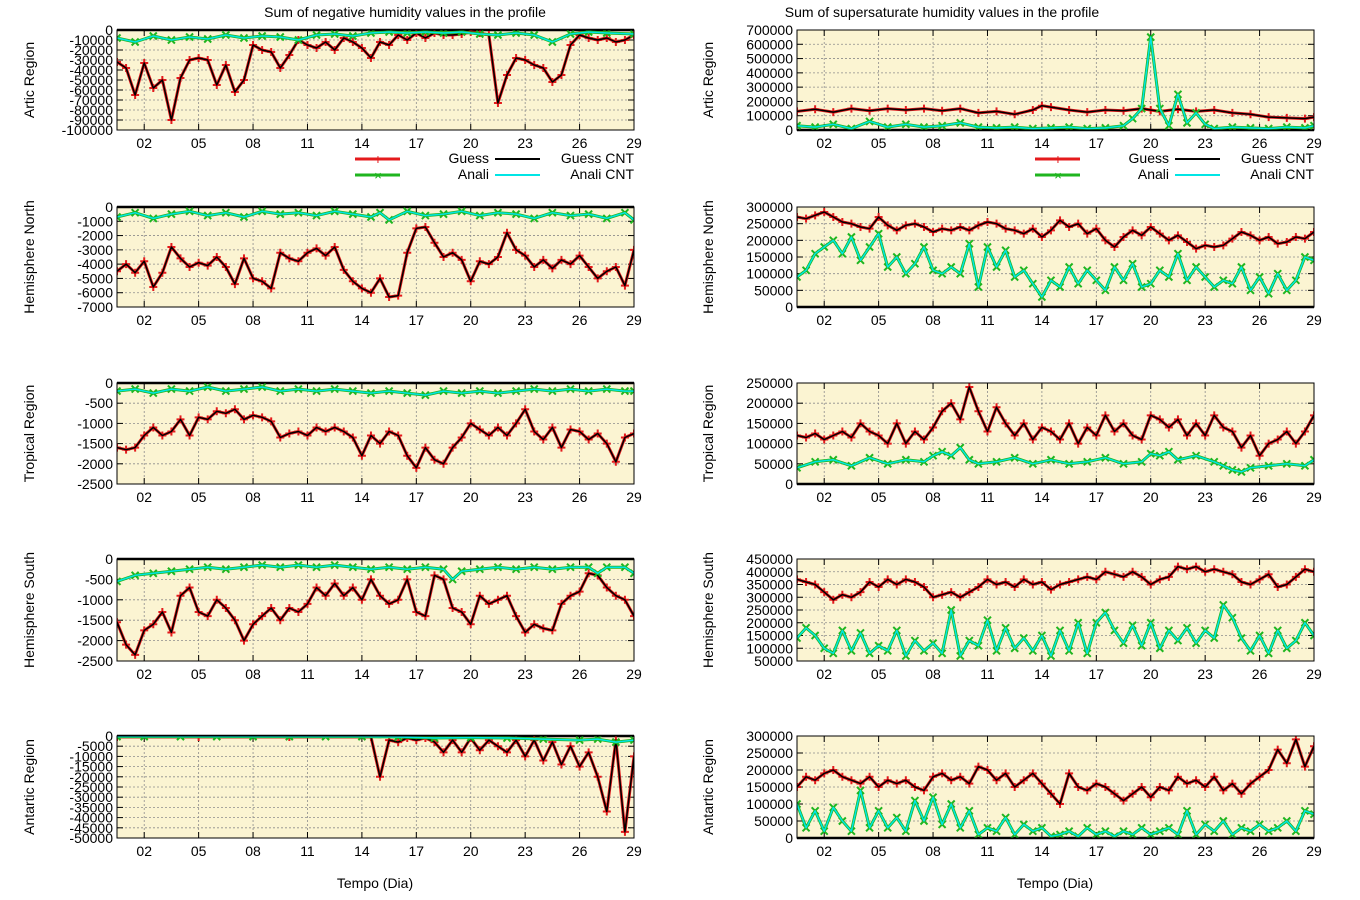  What do you see at coordinates (769, 73) in the screenshot?
I see `y-tick-label: 400000` at bounding box center [769, 73].